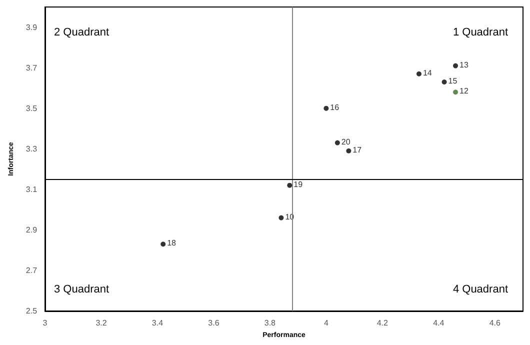  Describe the element at coordinates (158, 323) in the screenshot. I see `x-tick-label: 3.4` at that location.